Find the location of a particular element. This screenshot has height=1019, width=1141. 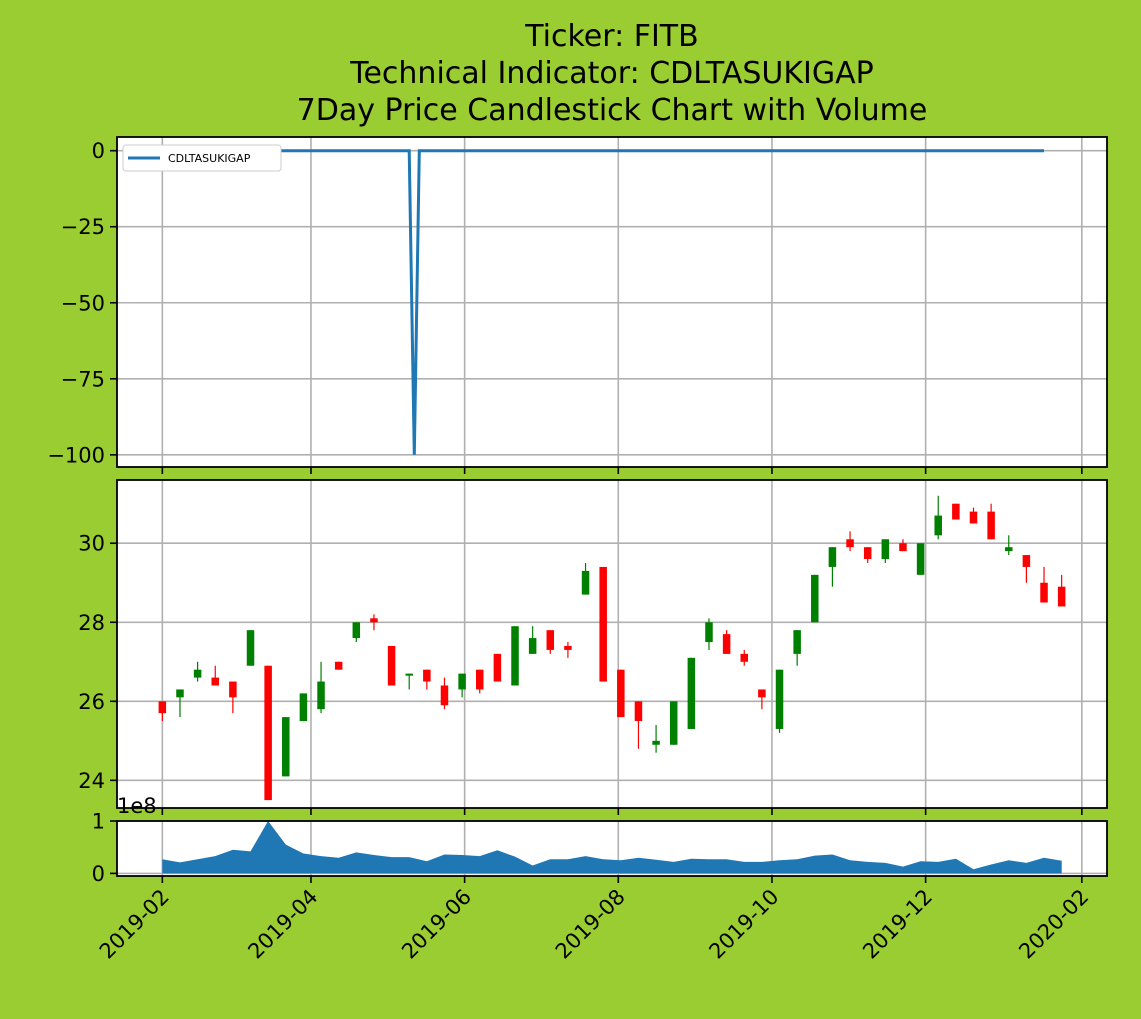

volume-area is located at coordinates (612, 847).